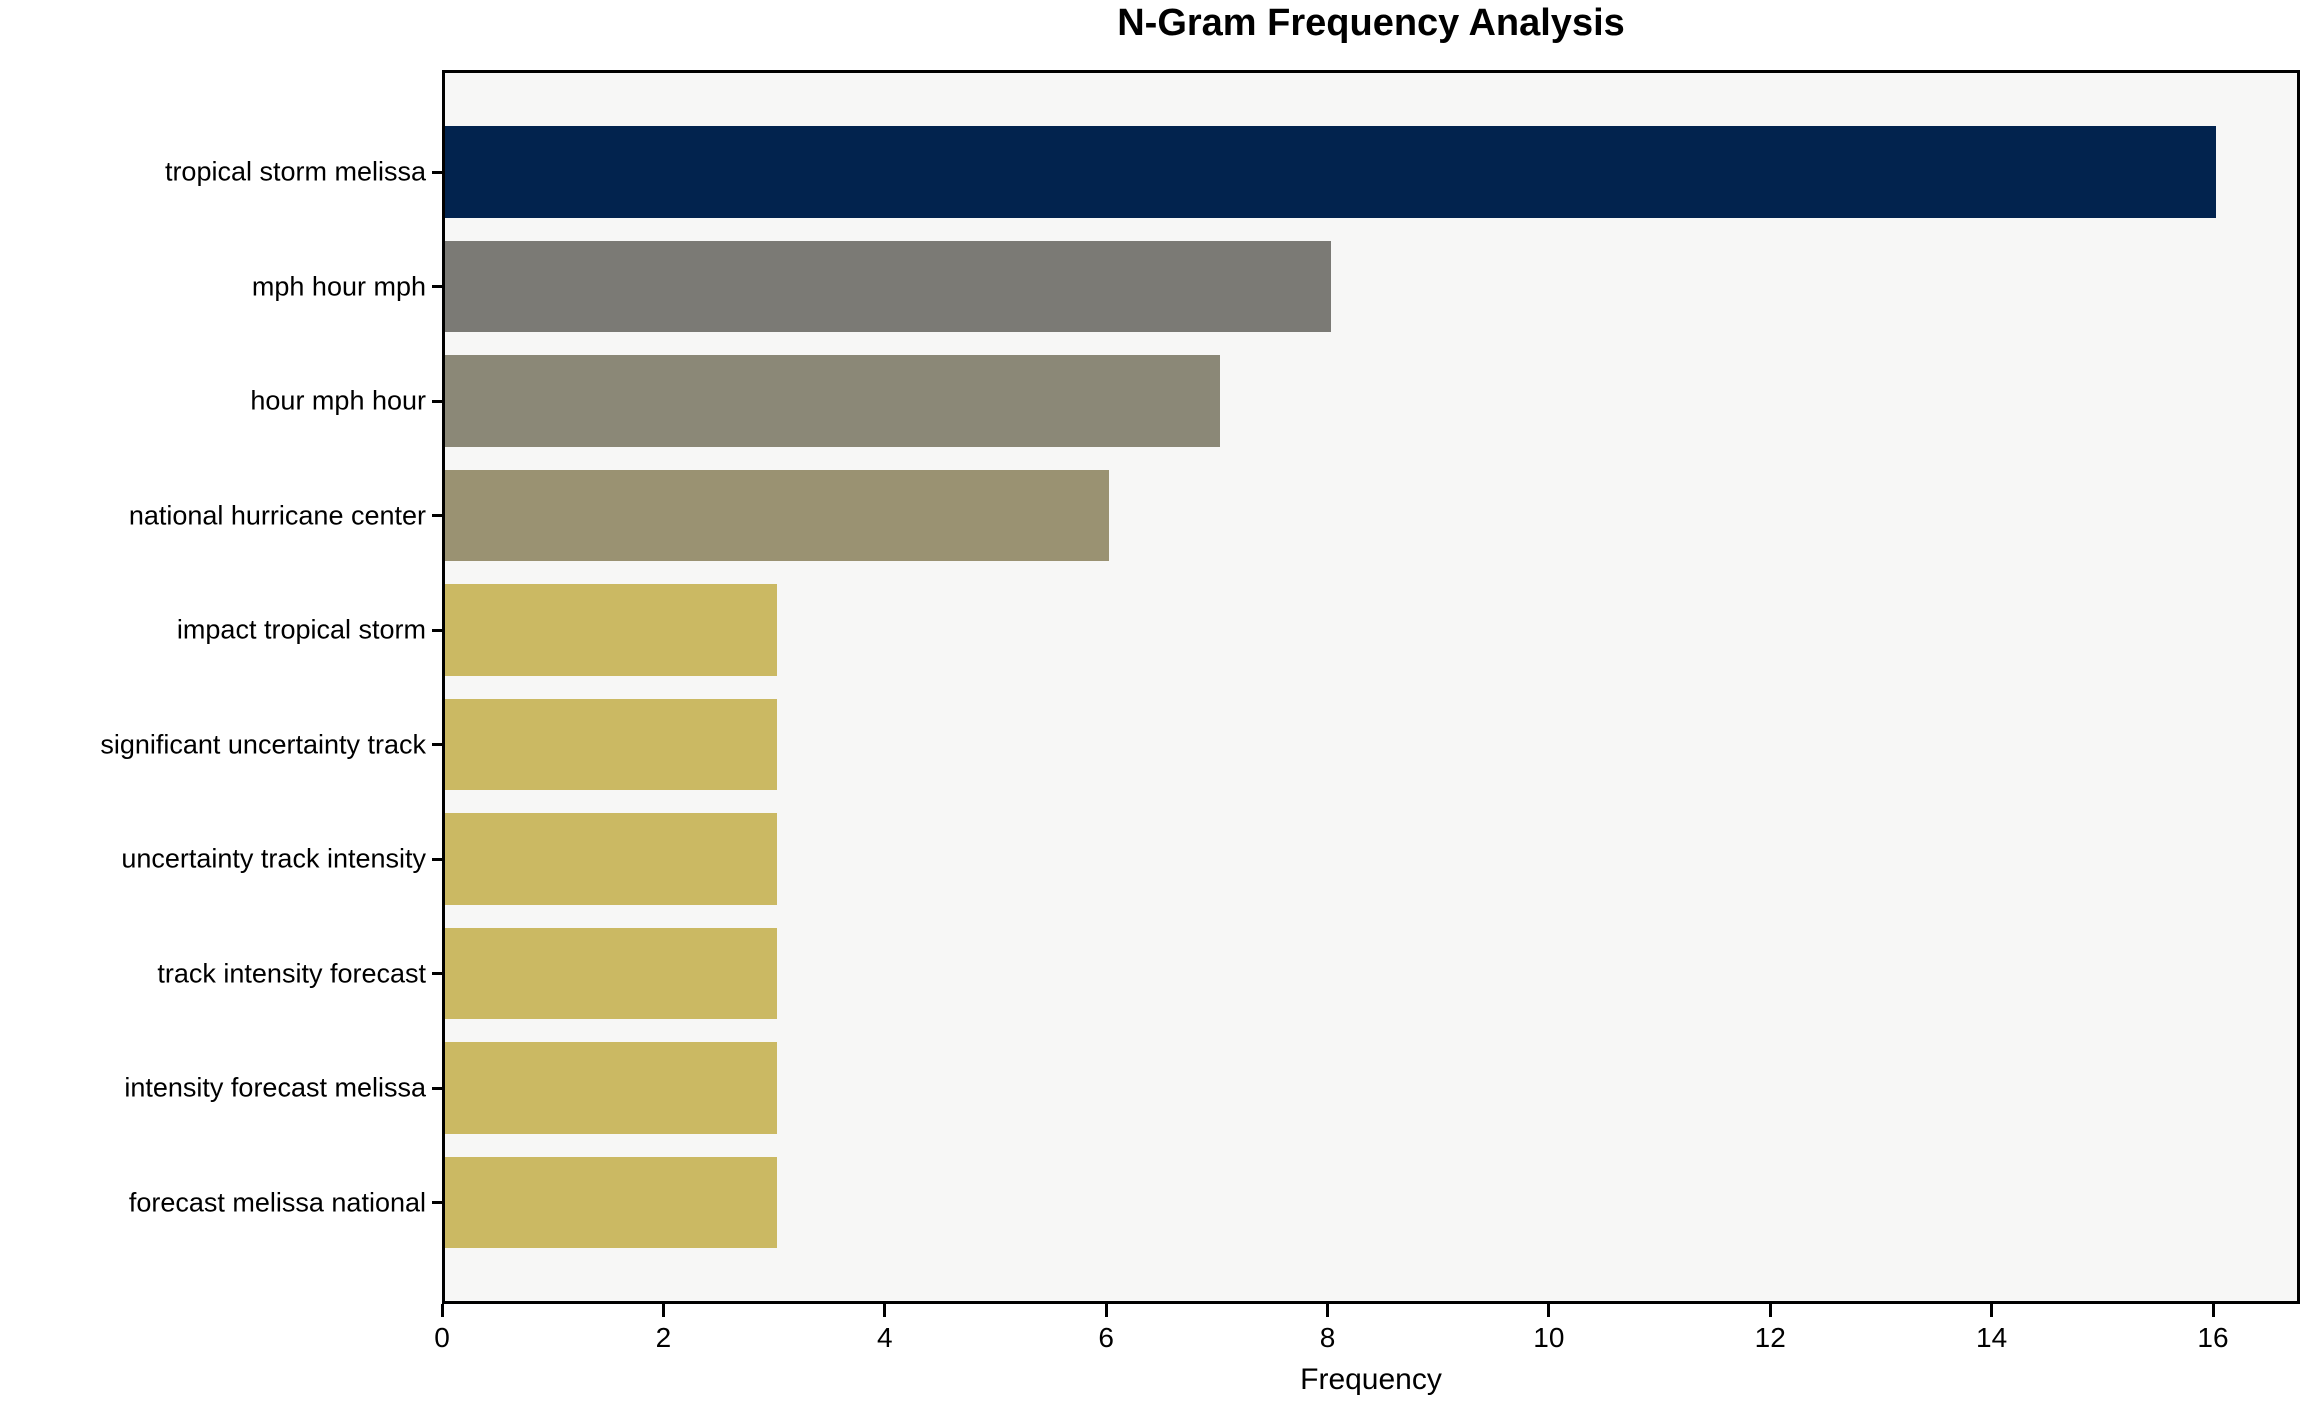 Image resolution: width=2321 pixels, height=1414 pixels. What do you see at coordinates (263, 744) in the screenshot?
I see `y-tick-label: significant uncertainty track` at bounding box center [263, 744].